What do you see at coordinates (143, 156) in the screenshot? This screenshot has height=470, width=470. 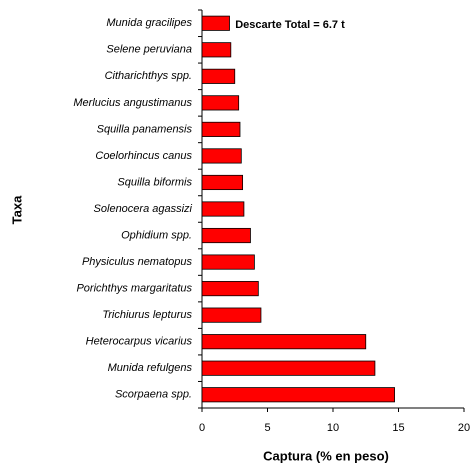 I see `y-tick-label: Coelorhincus canus` at bounding box center [143, 156].